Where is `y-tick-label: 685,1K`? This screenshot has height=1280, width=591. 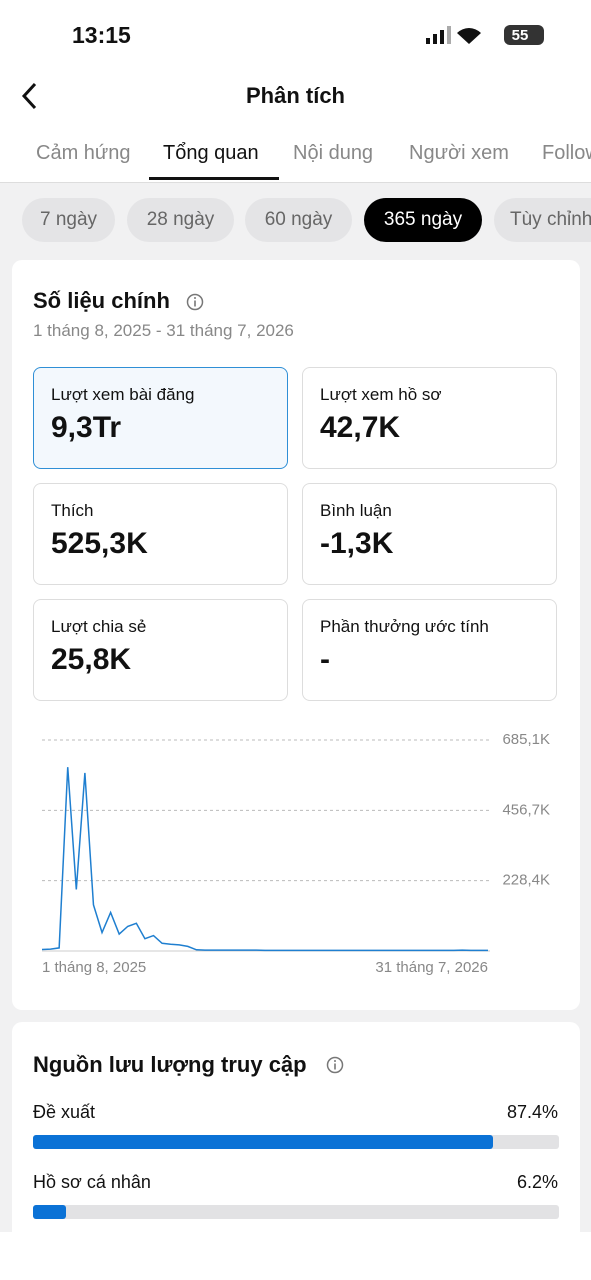 y-tick-label: 685,1K is located at coordinates (526, 739).